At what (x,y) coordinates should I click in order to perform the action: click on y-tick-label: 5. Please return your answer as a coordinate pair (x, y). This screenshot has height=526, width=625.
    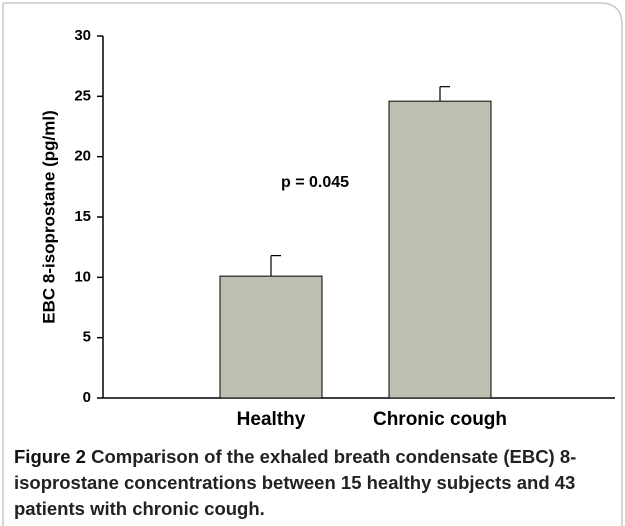
    Looking at the image, I should click on (87, 337).